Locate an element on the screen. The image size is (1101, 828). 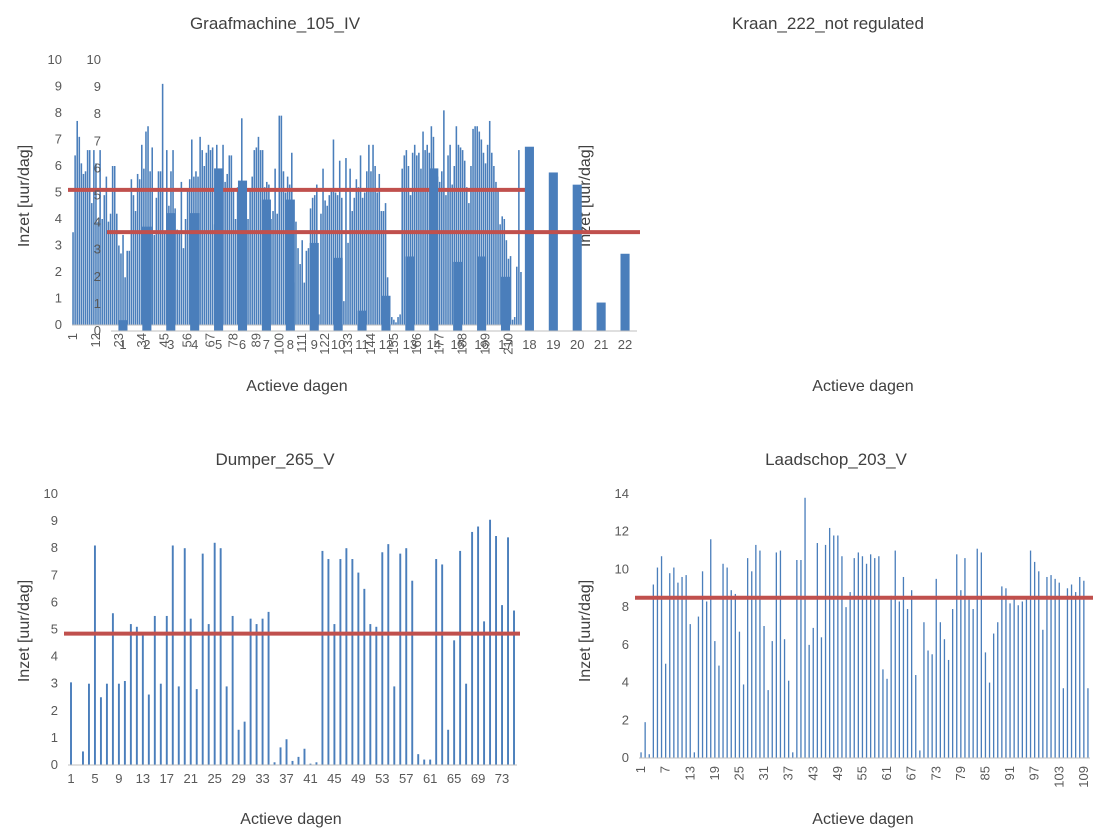
y-axis-title: Inzet [uur/dag] is located at coordinates (585, 631).